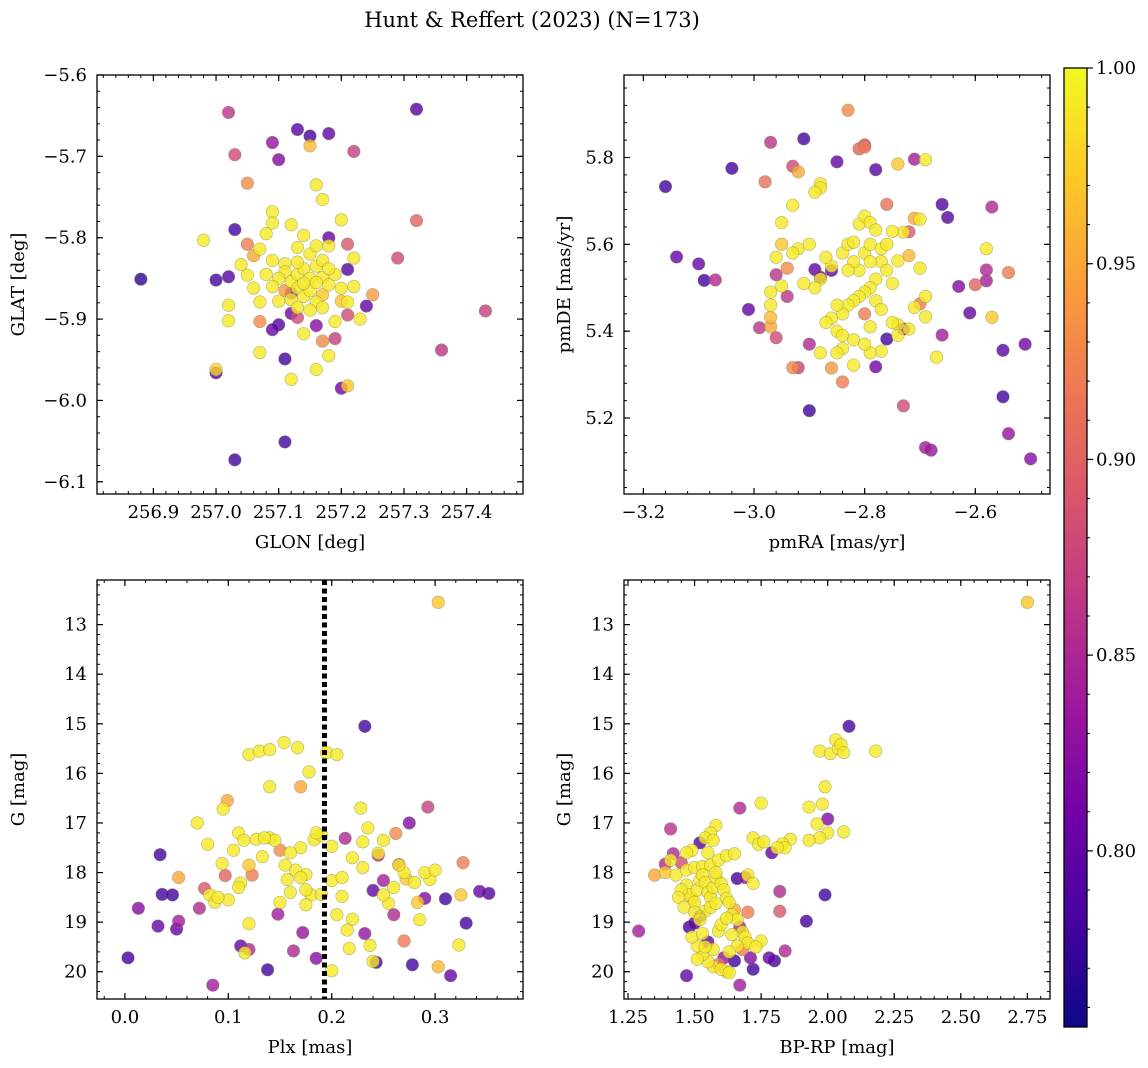  What do you see at coordinates (602, 625) in the screenshot?
I see `y-tick-label: 13` at bounding box center [602, 625].